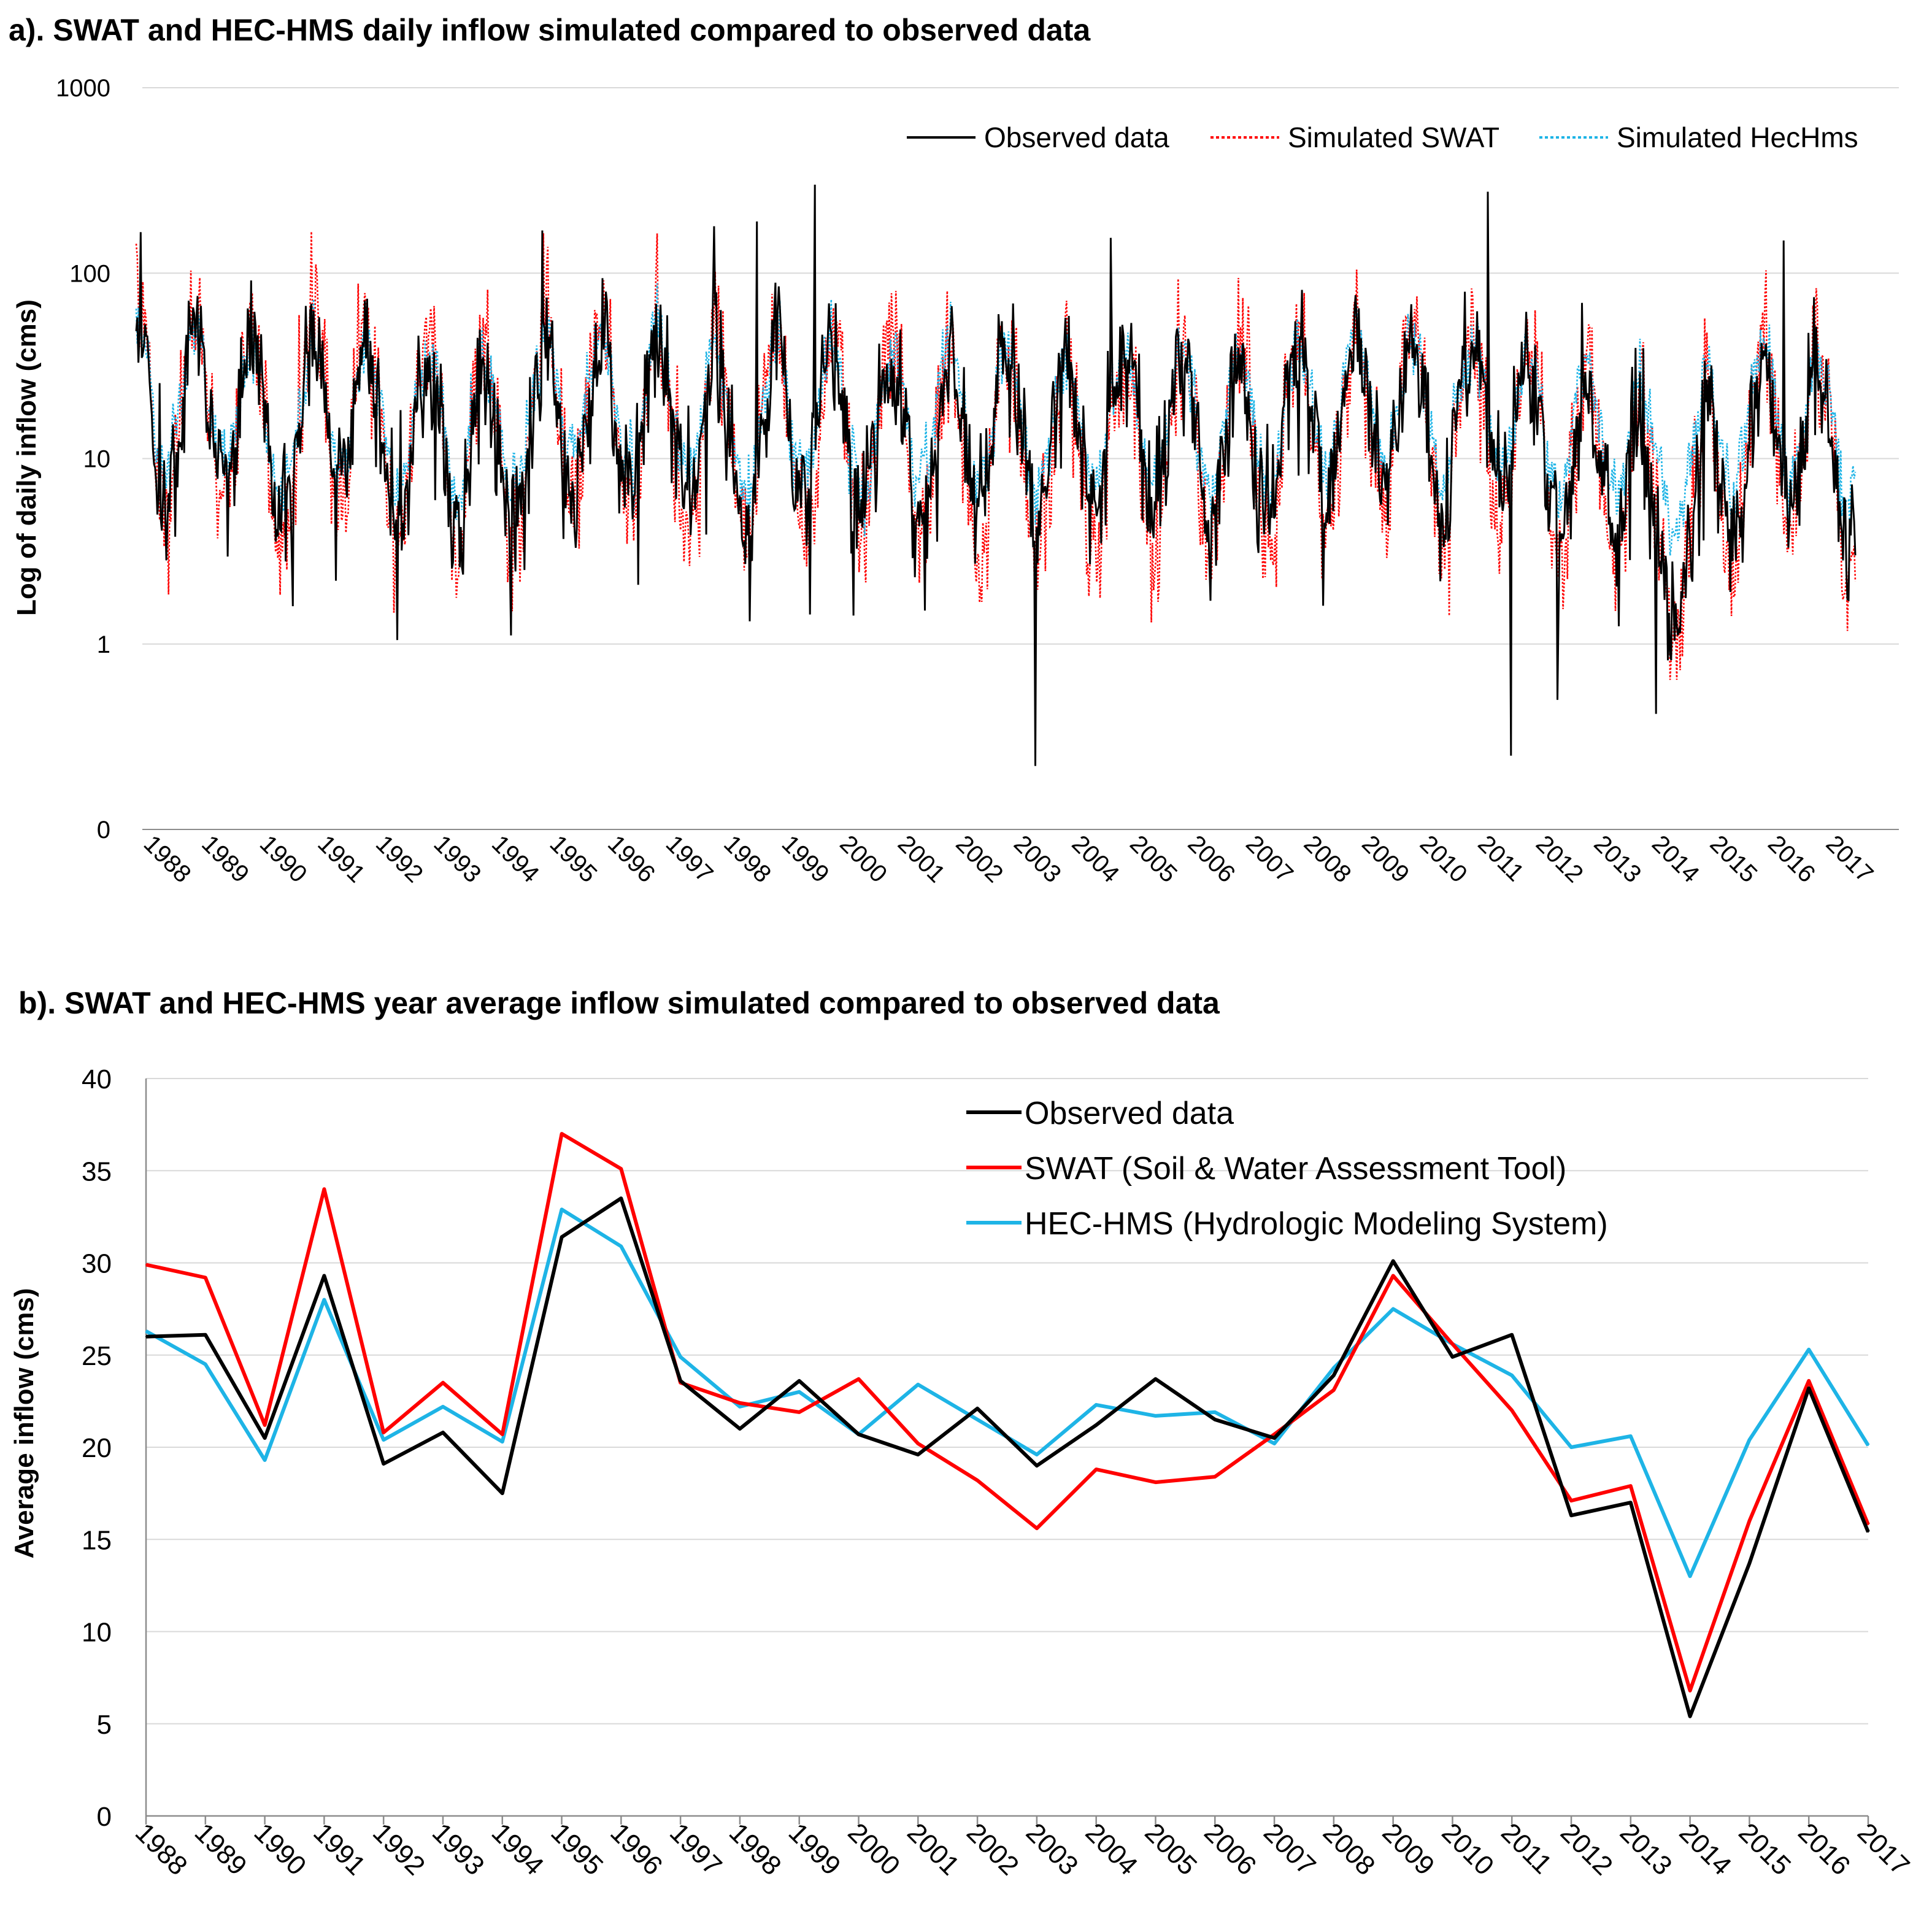 Image resolution: width=1932 pixels, height=1919 pixels. I want to click on legend-label-simulated-hechms: Simulated HecHms, so click(1737, 137).